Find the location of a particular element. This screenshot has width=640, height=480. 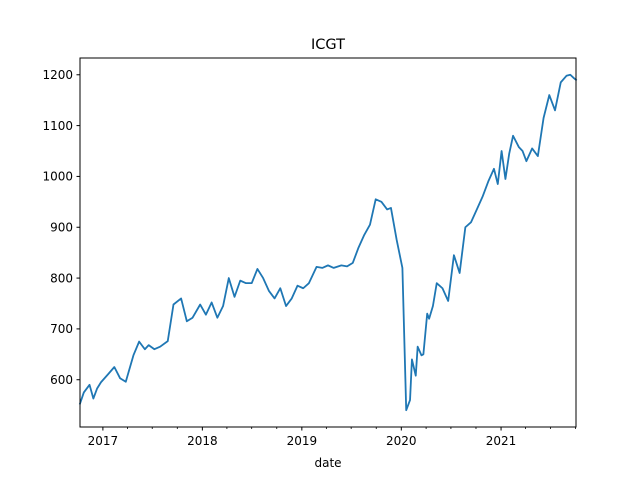

y-tick-label: 900 is located at coordinates (61, 228).